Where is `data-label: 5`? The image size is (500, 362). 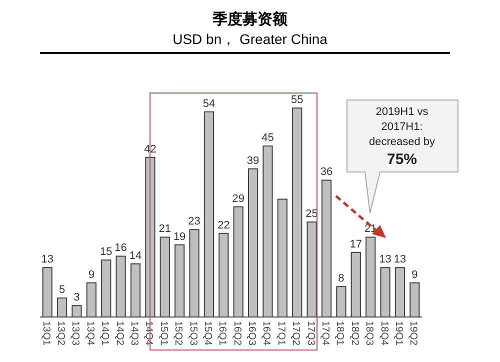
data-label: 5 is located at coordinates (62, 290).